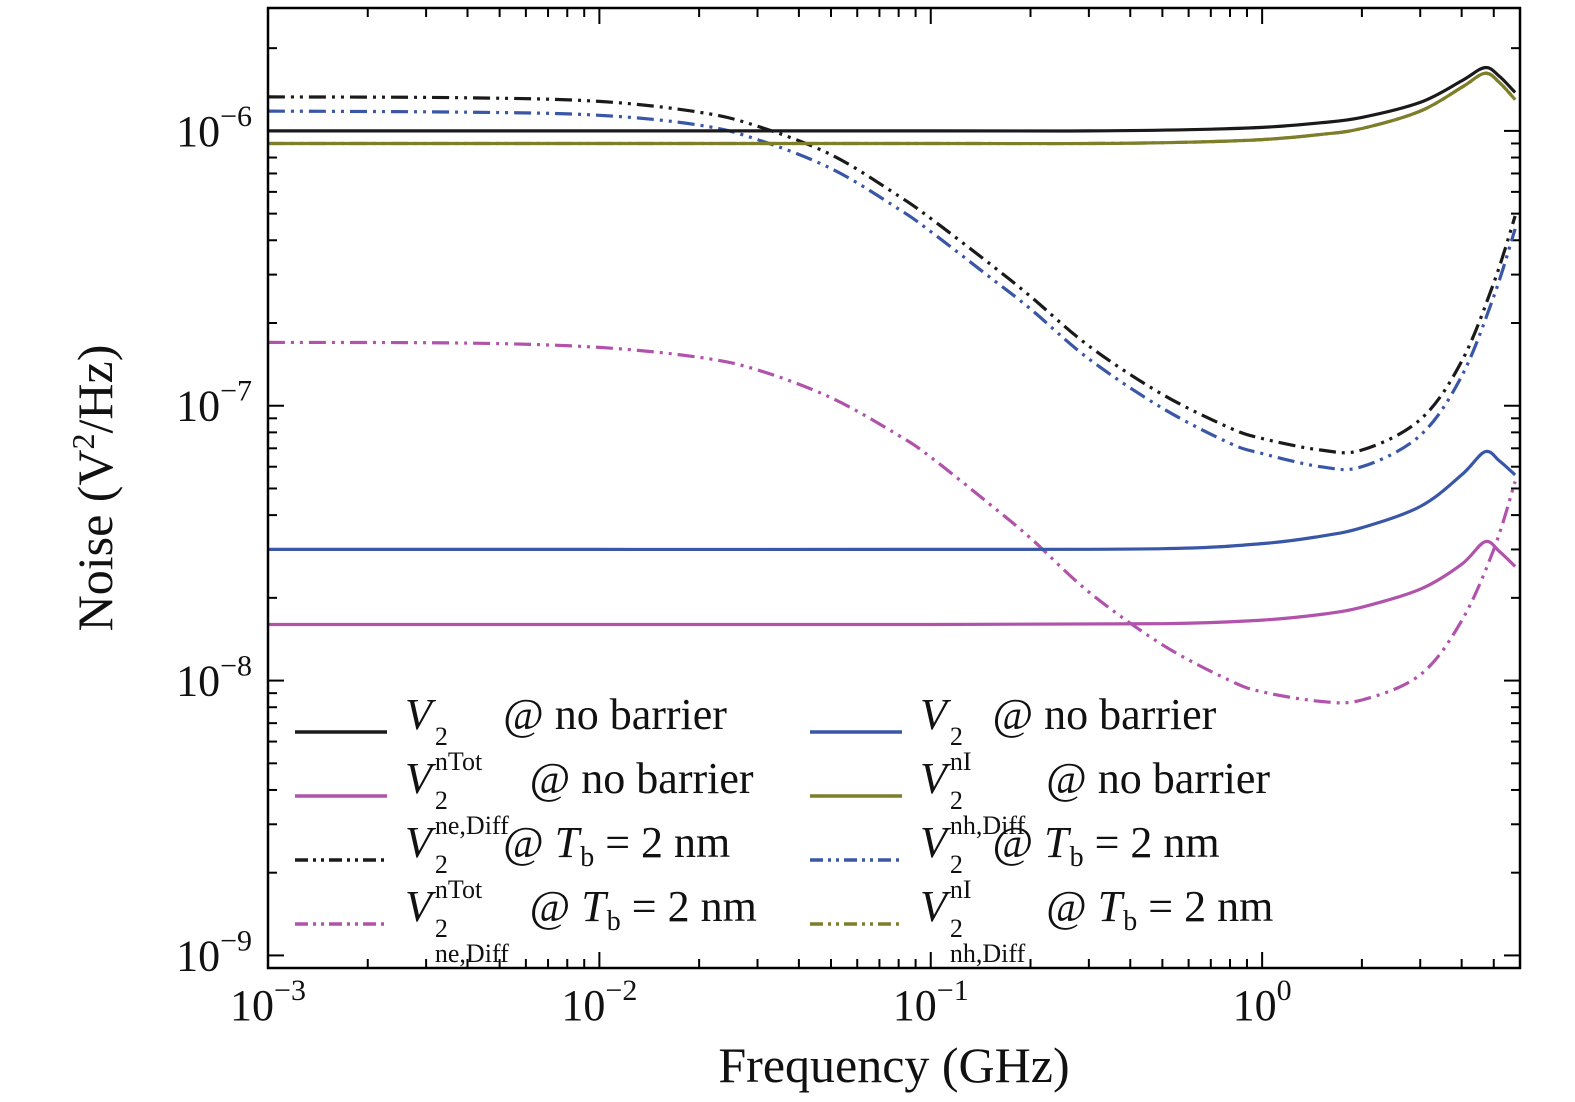 The width and height of the screenshot is (1575, 1102). Describe the element at coordinates (566, 733) in the screenshot. I see `legend-label: V 2 nTot @ no barrier` at that location.